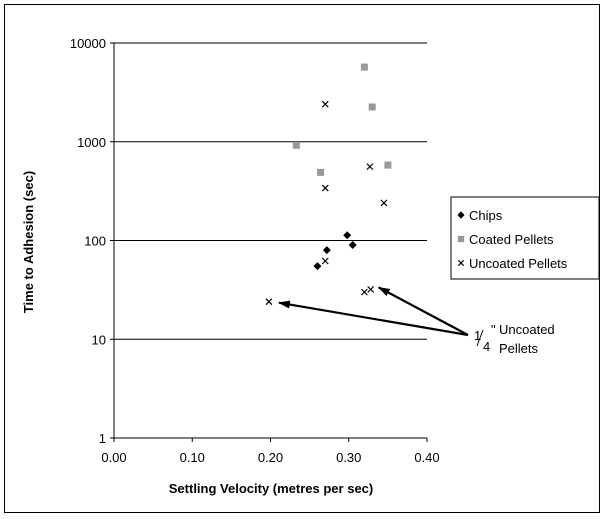 The width and height of the screenshot is (606, 519). What do you see at coordinates (493, 329) in the screenshot?
I see `annotation-inch-mark: "` at bounding box center [493, 329].